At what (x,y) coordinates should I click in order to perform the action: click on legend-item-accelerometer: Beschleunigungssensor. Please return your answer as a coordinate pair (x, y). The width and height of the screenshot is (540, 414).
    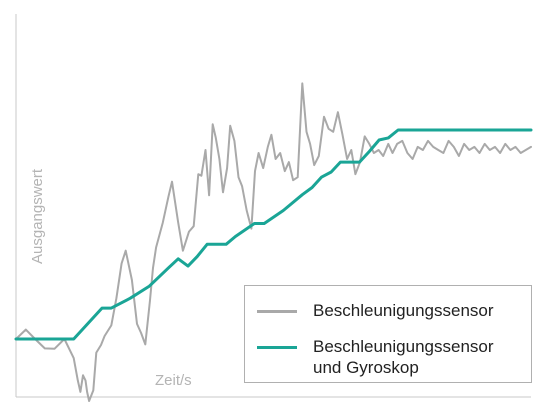
    Looking at the image, I should click on (375, 310).